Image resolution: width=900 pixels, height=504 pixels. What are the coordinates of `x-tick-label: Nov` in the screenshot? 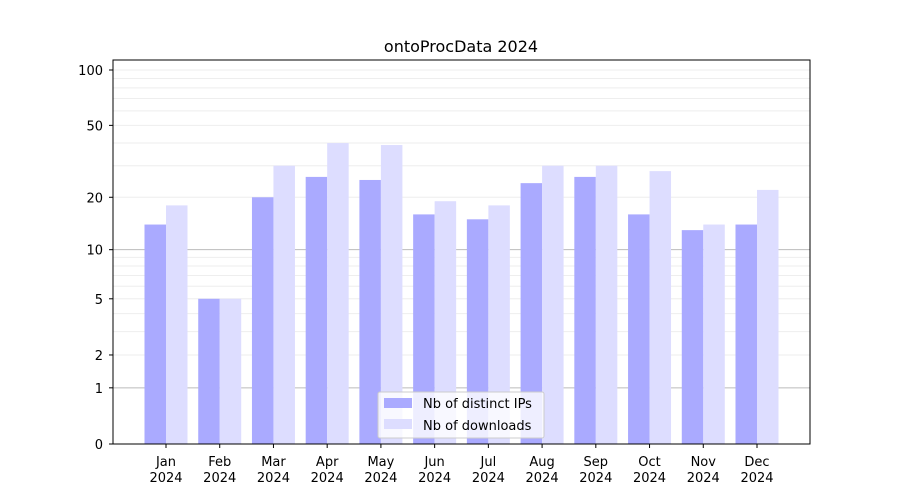 It's located at (704, 462).